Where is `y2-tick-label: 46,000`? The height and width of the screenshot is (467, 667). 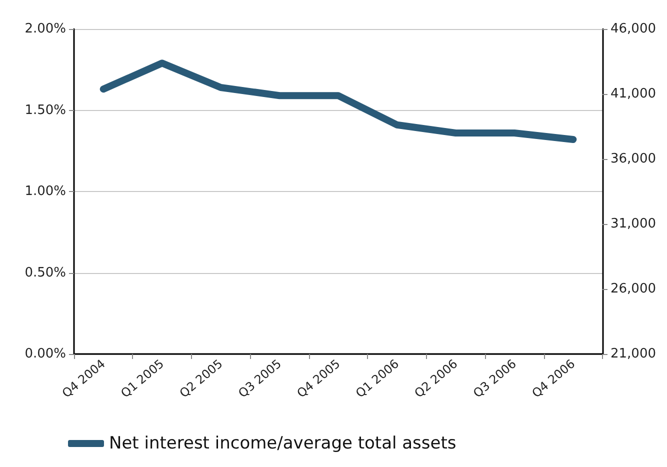
y2-tick-label: 46,000 is located at coordinates (633, 29).